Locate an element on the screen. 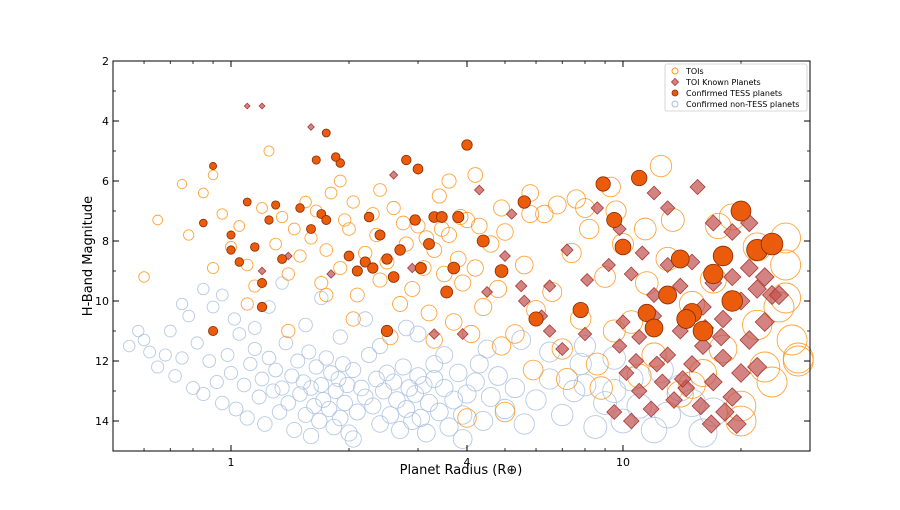  x-tick-label: 1 is located at coordinates (230, 462).